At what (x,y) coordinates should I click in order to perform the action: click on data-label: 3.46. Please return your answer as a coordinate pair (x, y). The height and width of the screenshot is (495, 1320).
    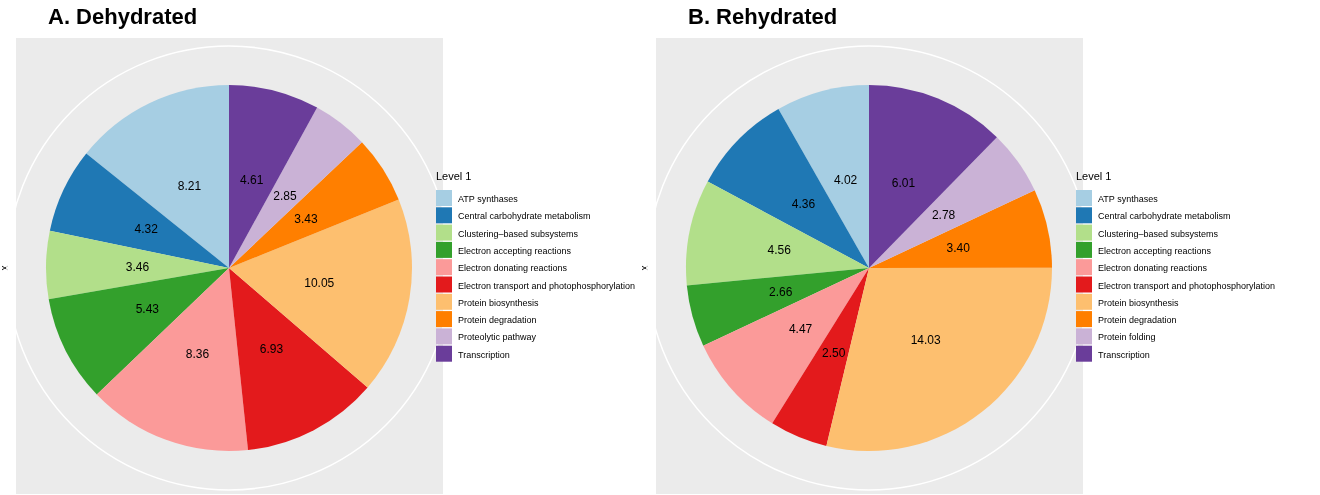
    Looking at the image, I should click on (137, 266).